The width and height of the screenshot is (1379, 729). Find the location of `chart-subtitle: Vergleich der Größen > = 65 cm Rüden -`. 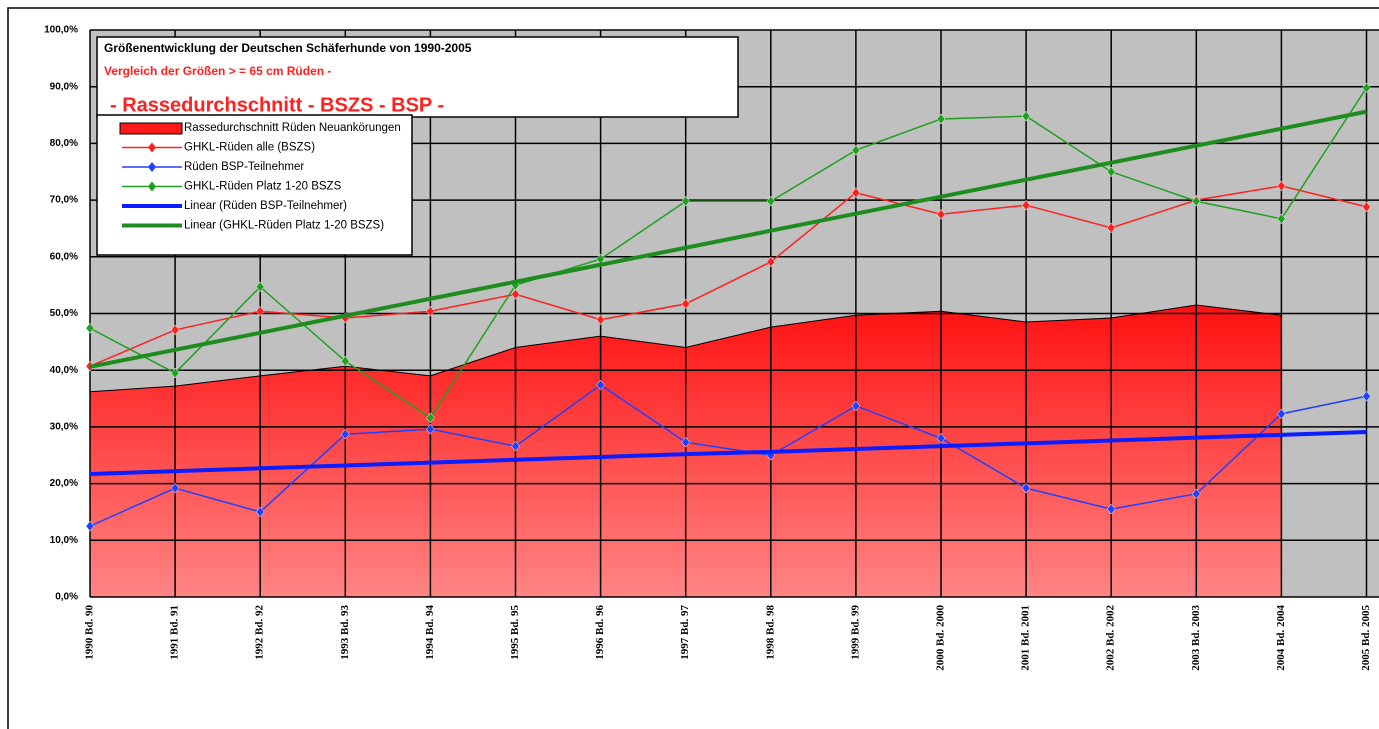

chart-subtitle: Vergleich der Größen > = 65 cm Rüden - is located at coordinates (217, 71).